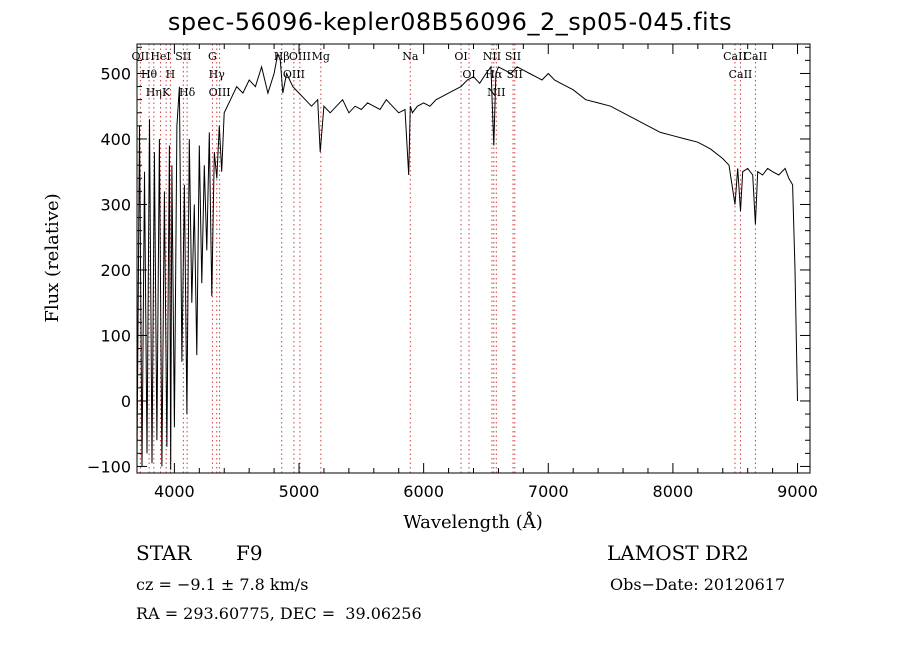 The height and width of the screenshot is (650, 900). What do you see at coordinates (279, 613) in the screenshot?
I see `coordinates: RA = 293.60775, DEC = 39.06256` at bounding box center [279, 613].